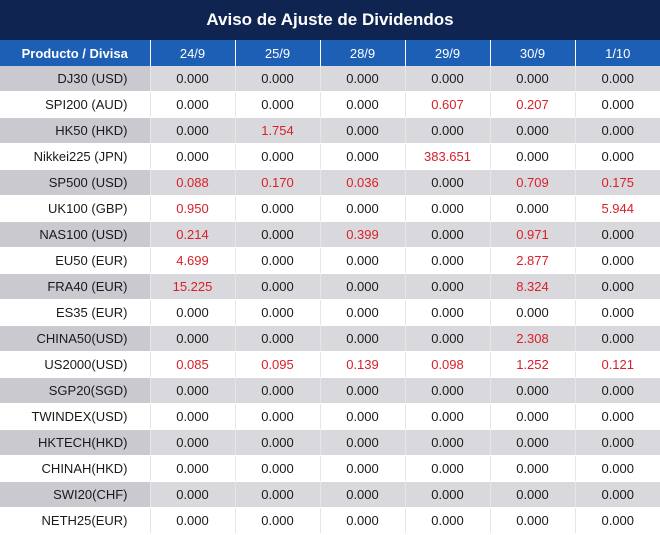  Describe the element at coordinates (362, 234) in the screenshot. I see `value-cell: 0.399` at that location.